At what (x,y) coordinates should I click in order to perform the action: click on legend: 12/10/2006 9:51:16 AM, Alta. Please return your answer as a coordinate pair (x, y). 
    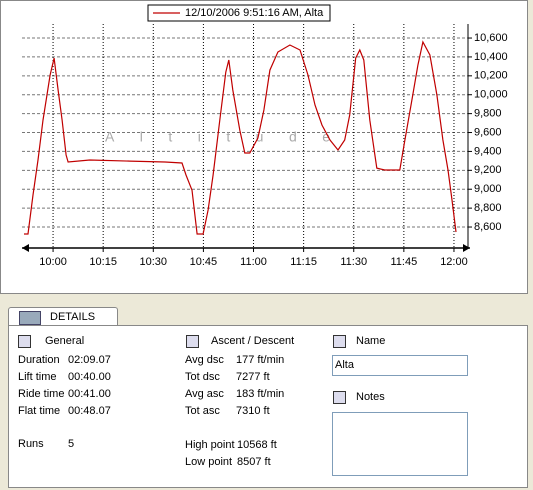
    Looking at the image, I should click on (239, 13).